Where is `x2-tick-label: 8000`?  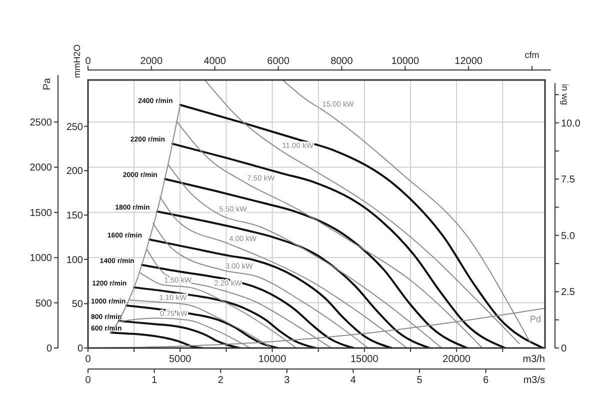
x2-tick-label: 8000 is located at coordinates (342, 61).